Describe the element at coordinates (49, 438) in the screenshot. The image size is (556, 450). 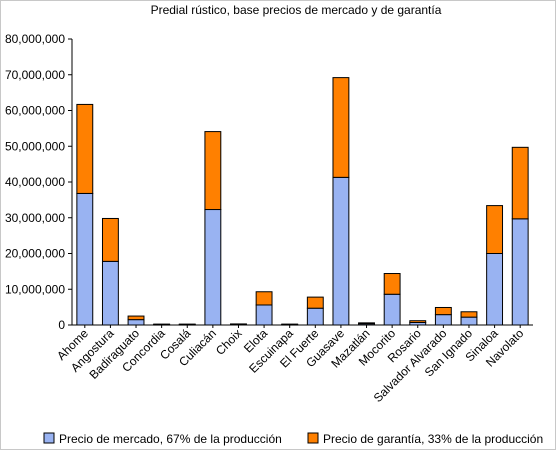
I see `legend-swatch-mercado` at that location.